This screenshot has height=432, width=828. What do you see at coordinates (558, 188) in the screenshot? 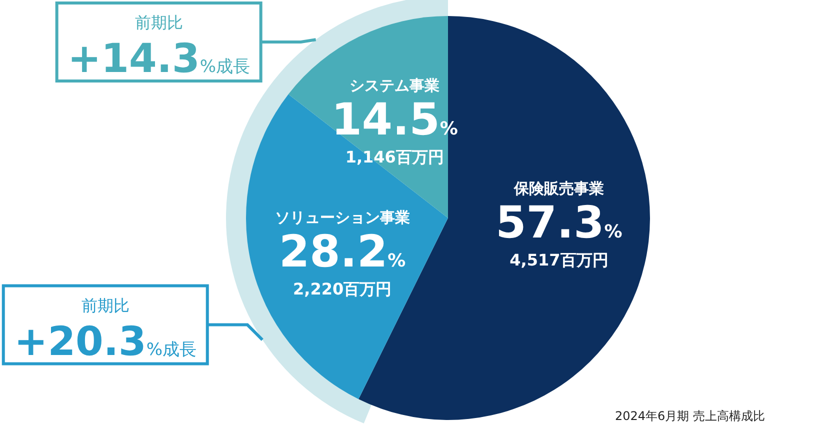
I see `slice-label: 保険販売事業` at bounding box center [558, 188].